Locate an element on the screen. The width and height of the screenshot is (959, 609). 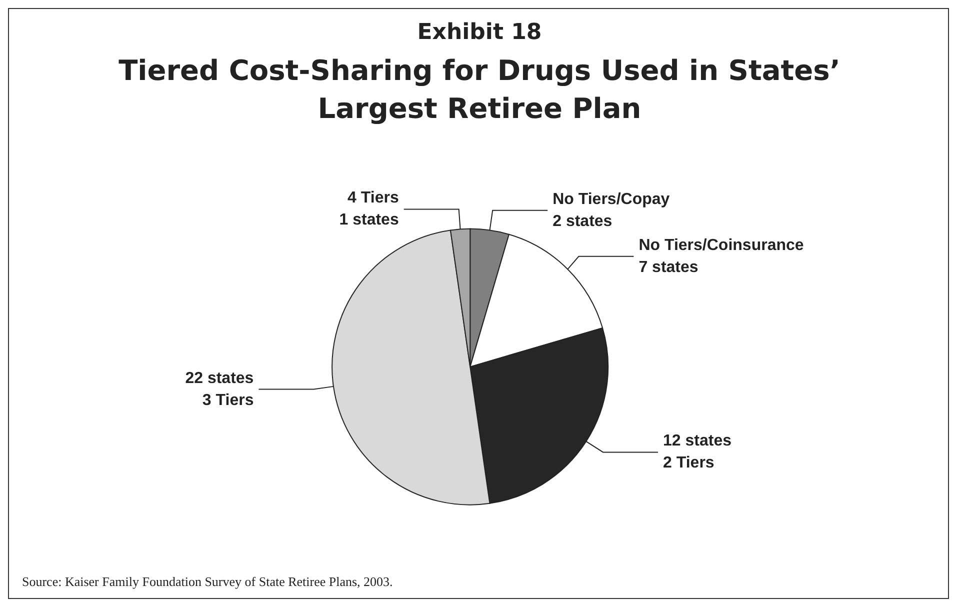
slice-label: 4 Tiers is located at coordinates (373, 198).